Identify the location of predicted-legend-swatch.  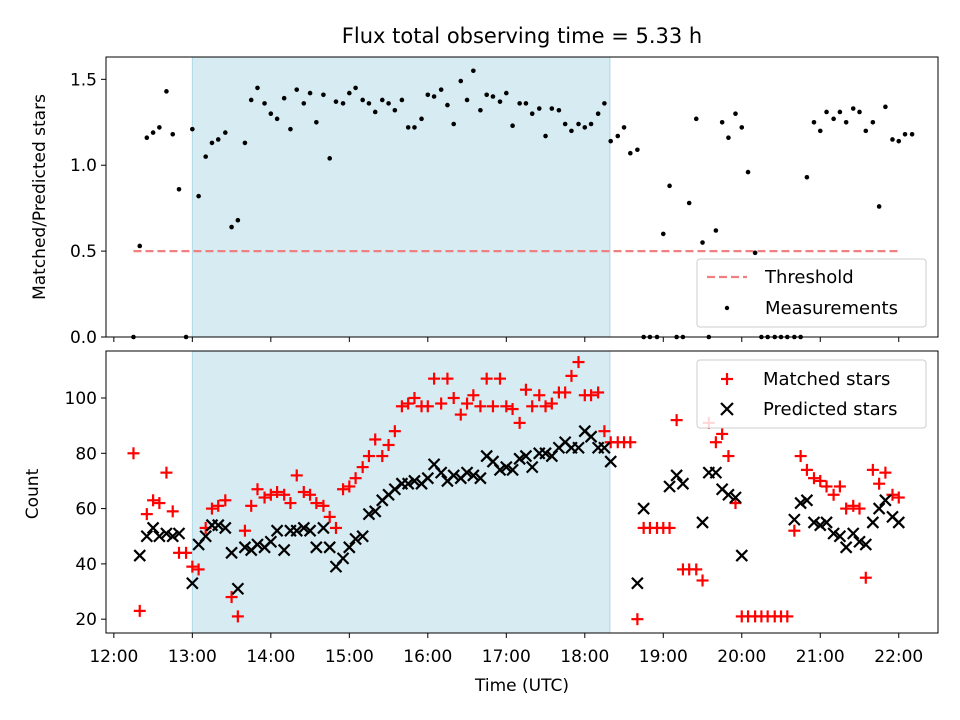
(727, 409).